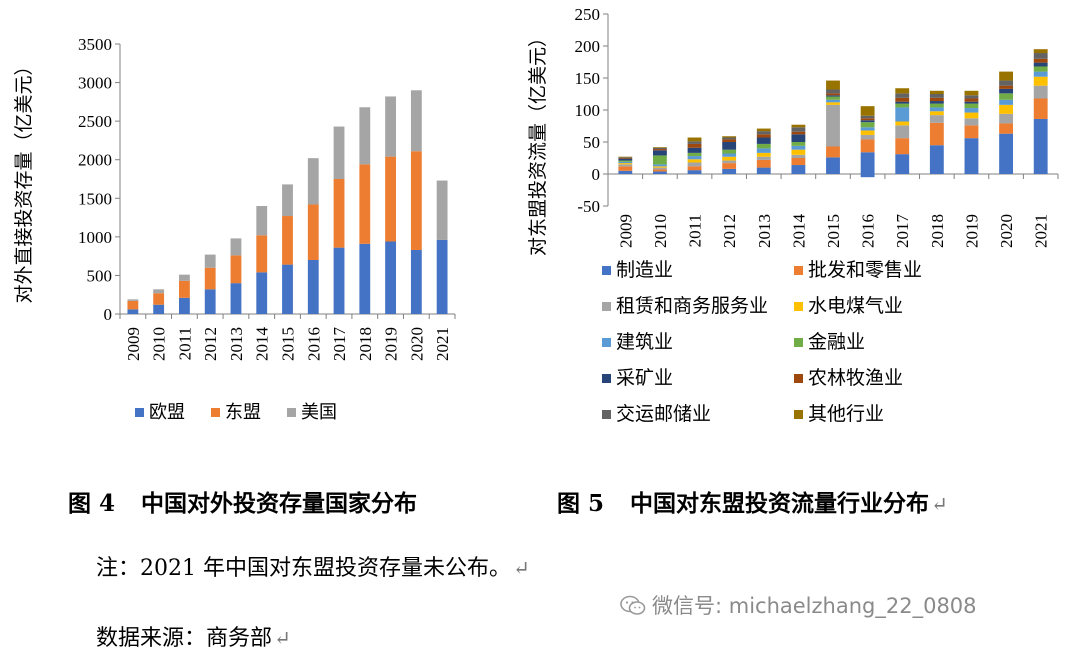 This screenshot has height=656, width=1080. I want to click on legend-label: 批发和零售业, so click(865, 270).